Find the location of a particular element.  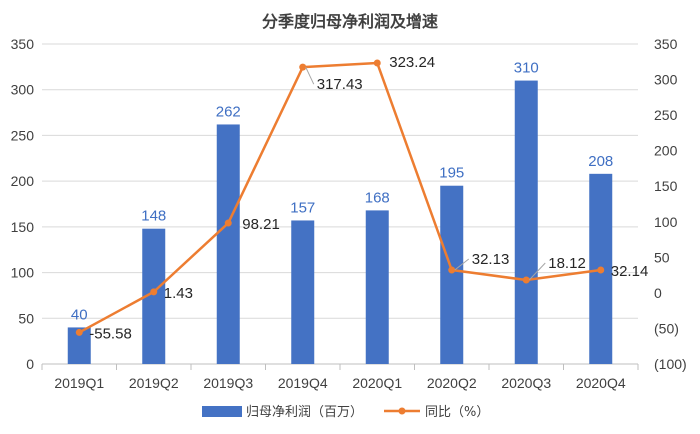

y-left-tick-label: 0 is located at coordinates (30, 364).